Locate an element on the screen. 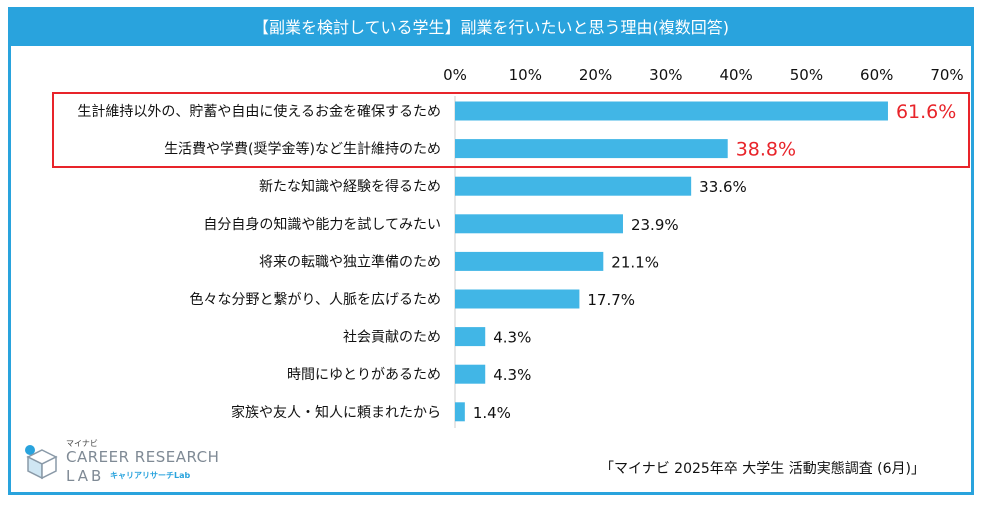  category-label: 生計維持以外の、貯蓄や自由に使えるお金を確保するため is located at coordinates (259, 111).